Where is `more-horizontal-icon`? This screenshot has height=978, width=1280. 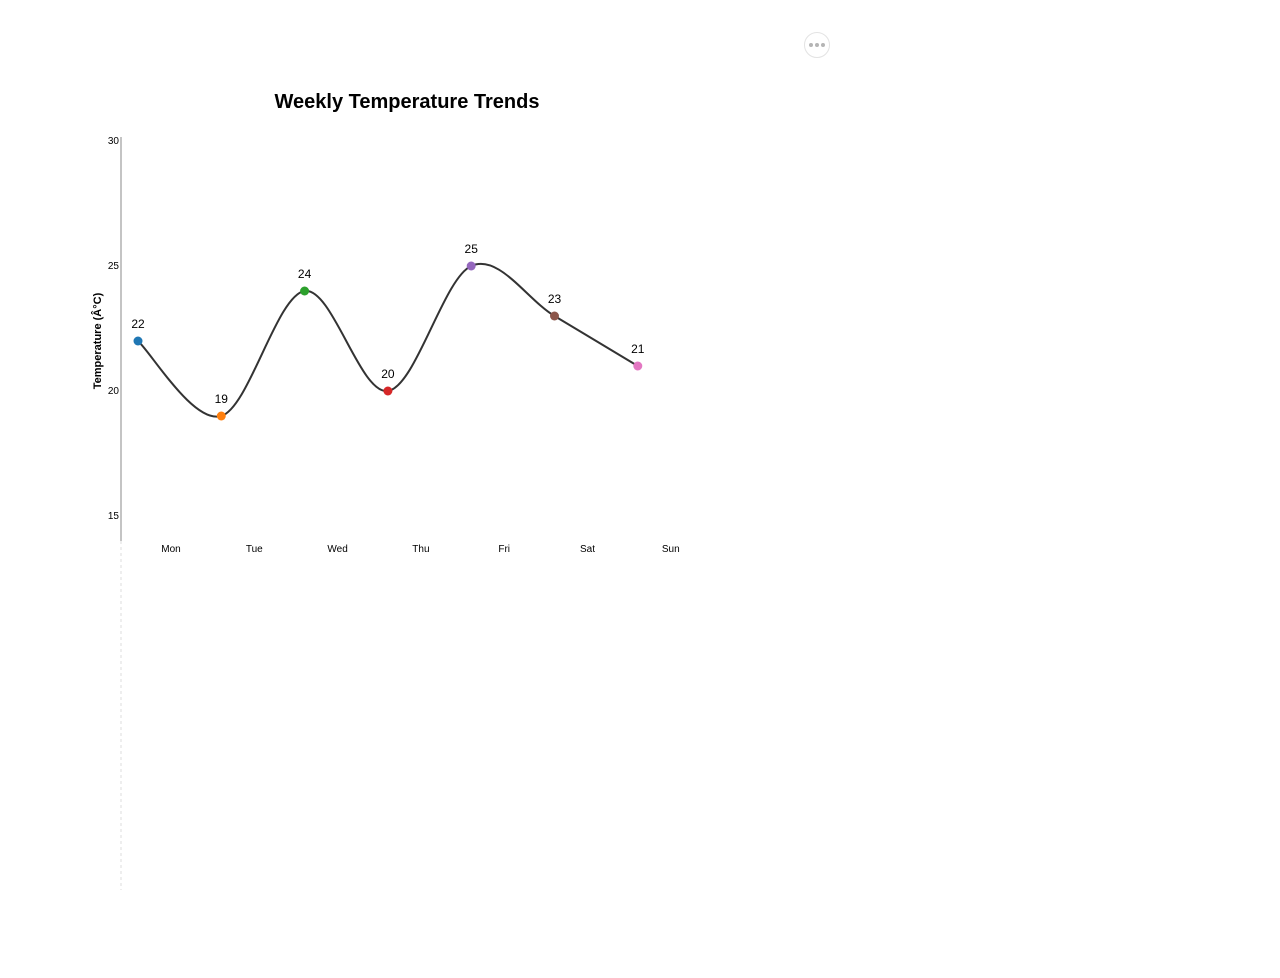
more-horizontal-icon is located at coordinates (811, 45).